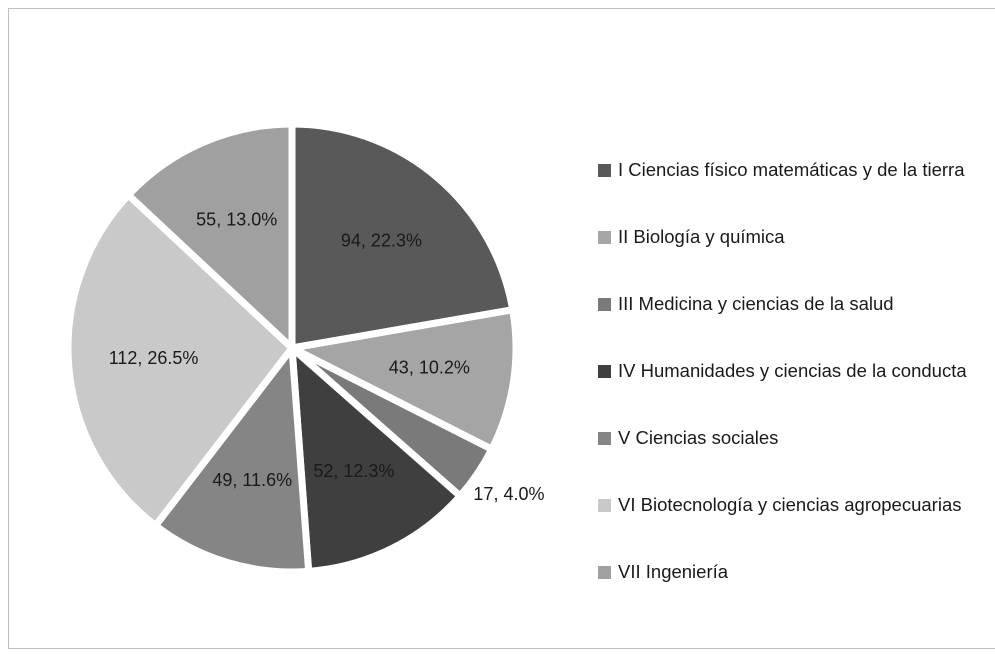 Image resolution: width=995 pixels, height=657 pixels. What do you see at coordinates (381, 241) in the screenshot?
I see `data-label: 94, 22.3%` at bounding box center [381, 241].